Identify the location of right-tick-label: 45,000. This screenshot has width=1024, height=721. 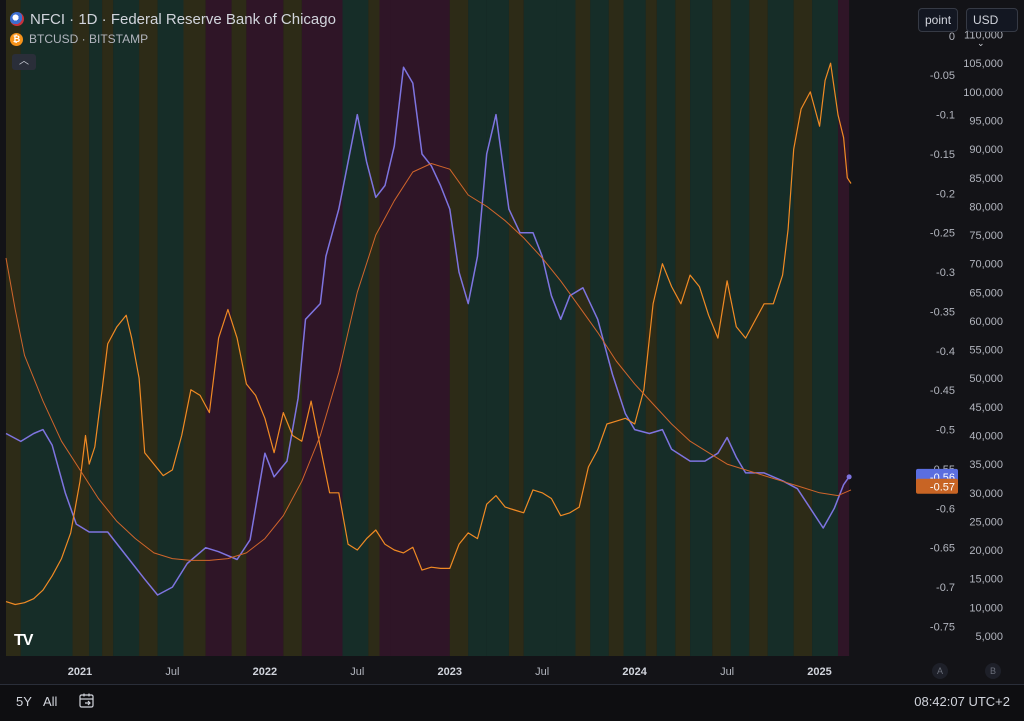
(986, 408).